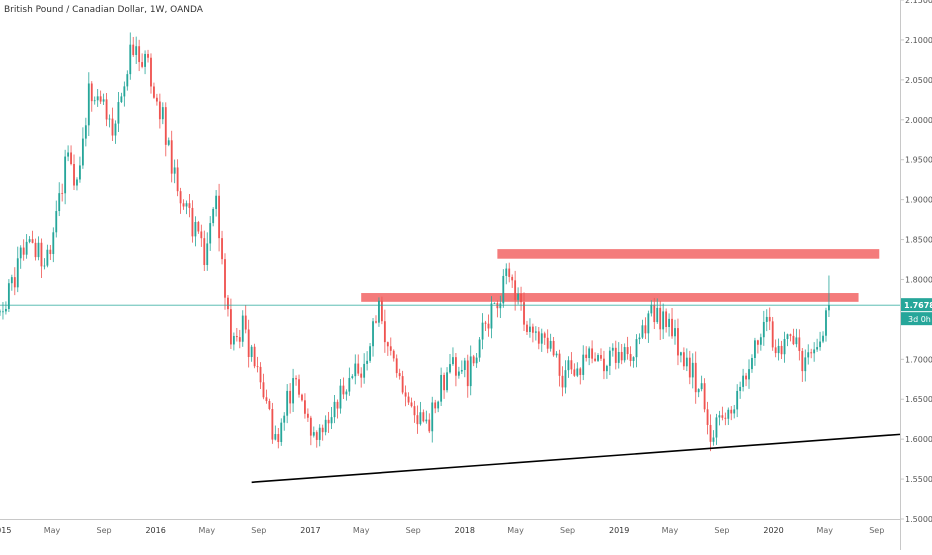 This screenshot has width=932, height=555. What do you see at coordinates (916, 319) in the screenshot?
I see `countdown-label-bg` at bounding box center [916, 319].